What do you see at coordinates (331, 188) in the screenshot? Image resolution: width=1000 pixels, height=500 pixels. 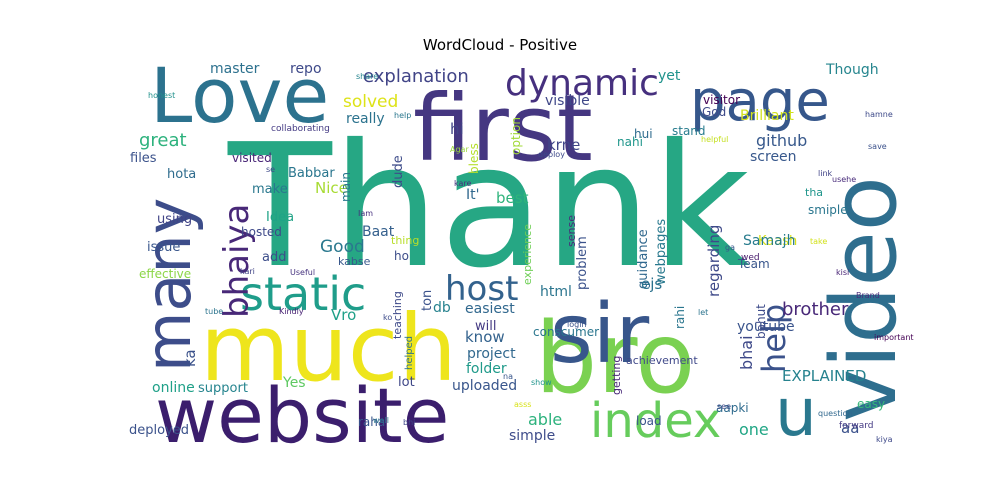 I see `word-nice: Nice` at bounding box center [331, 188].